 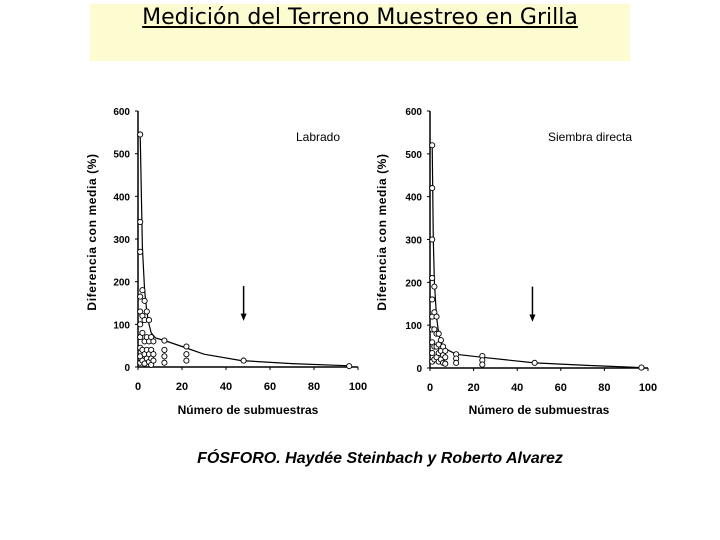 What do you see at coordinates (360, 32) in the screenshot?
I see `title-banner: Medición del Terreno Muestreo en Grilla` at bounding box center [360, 32].